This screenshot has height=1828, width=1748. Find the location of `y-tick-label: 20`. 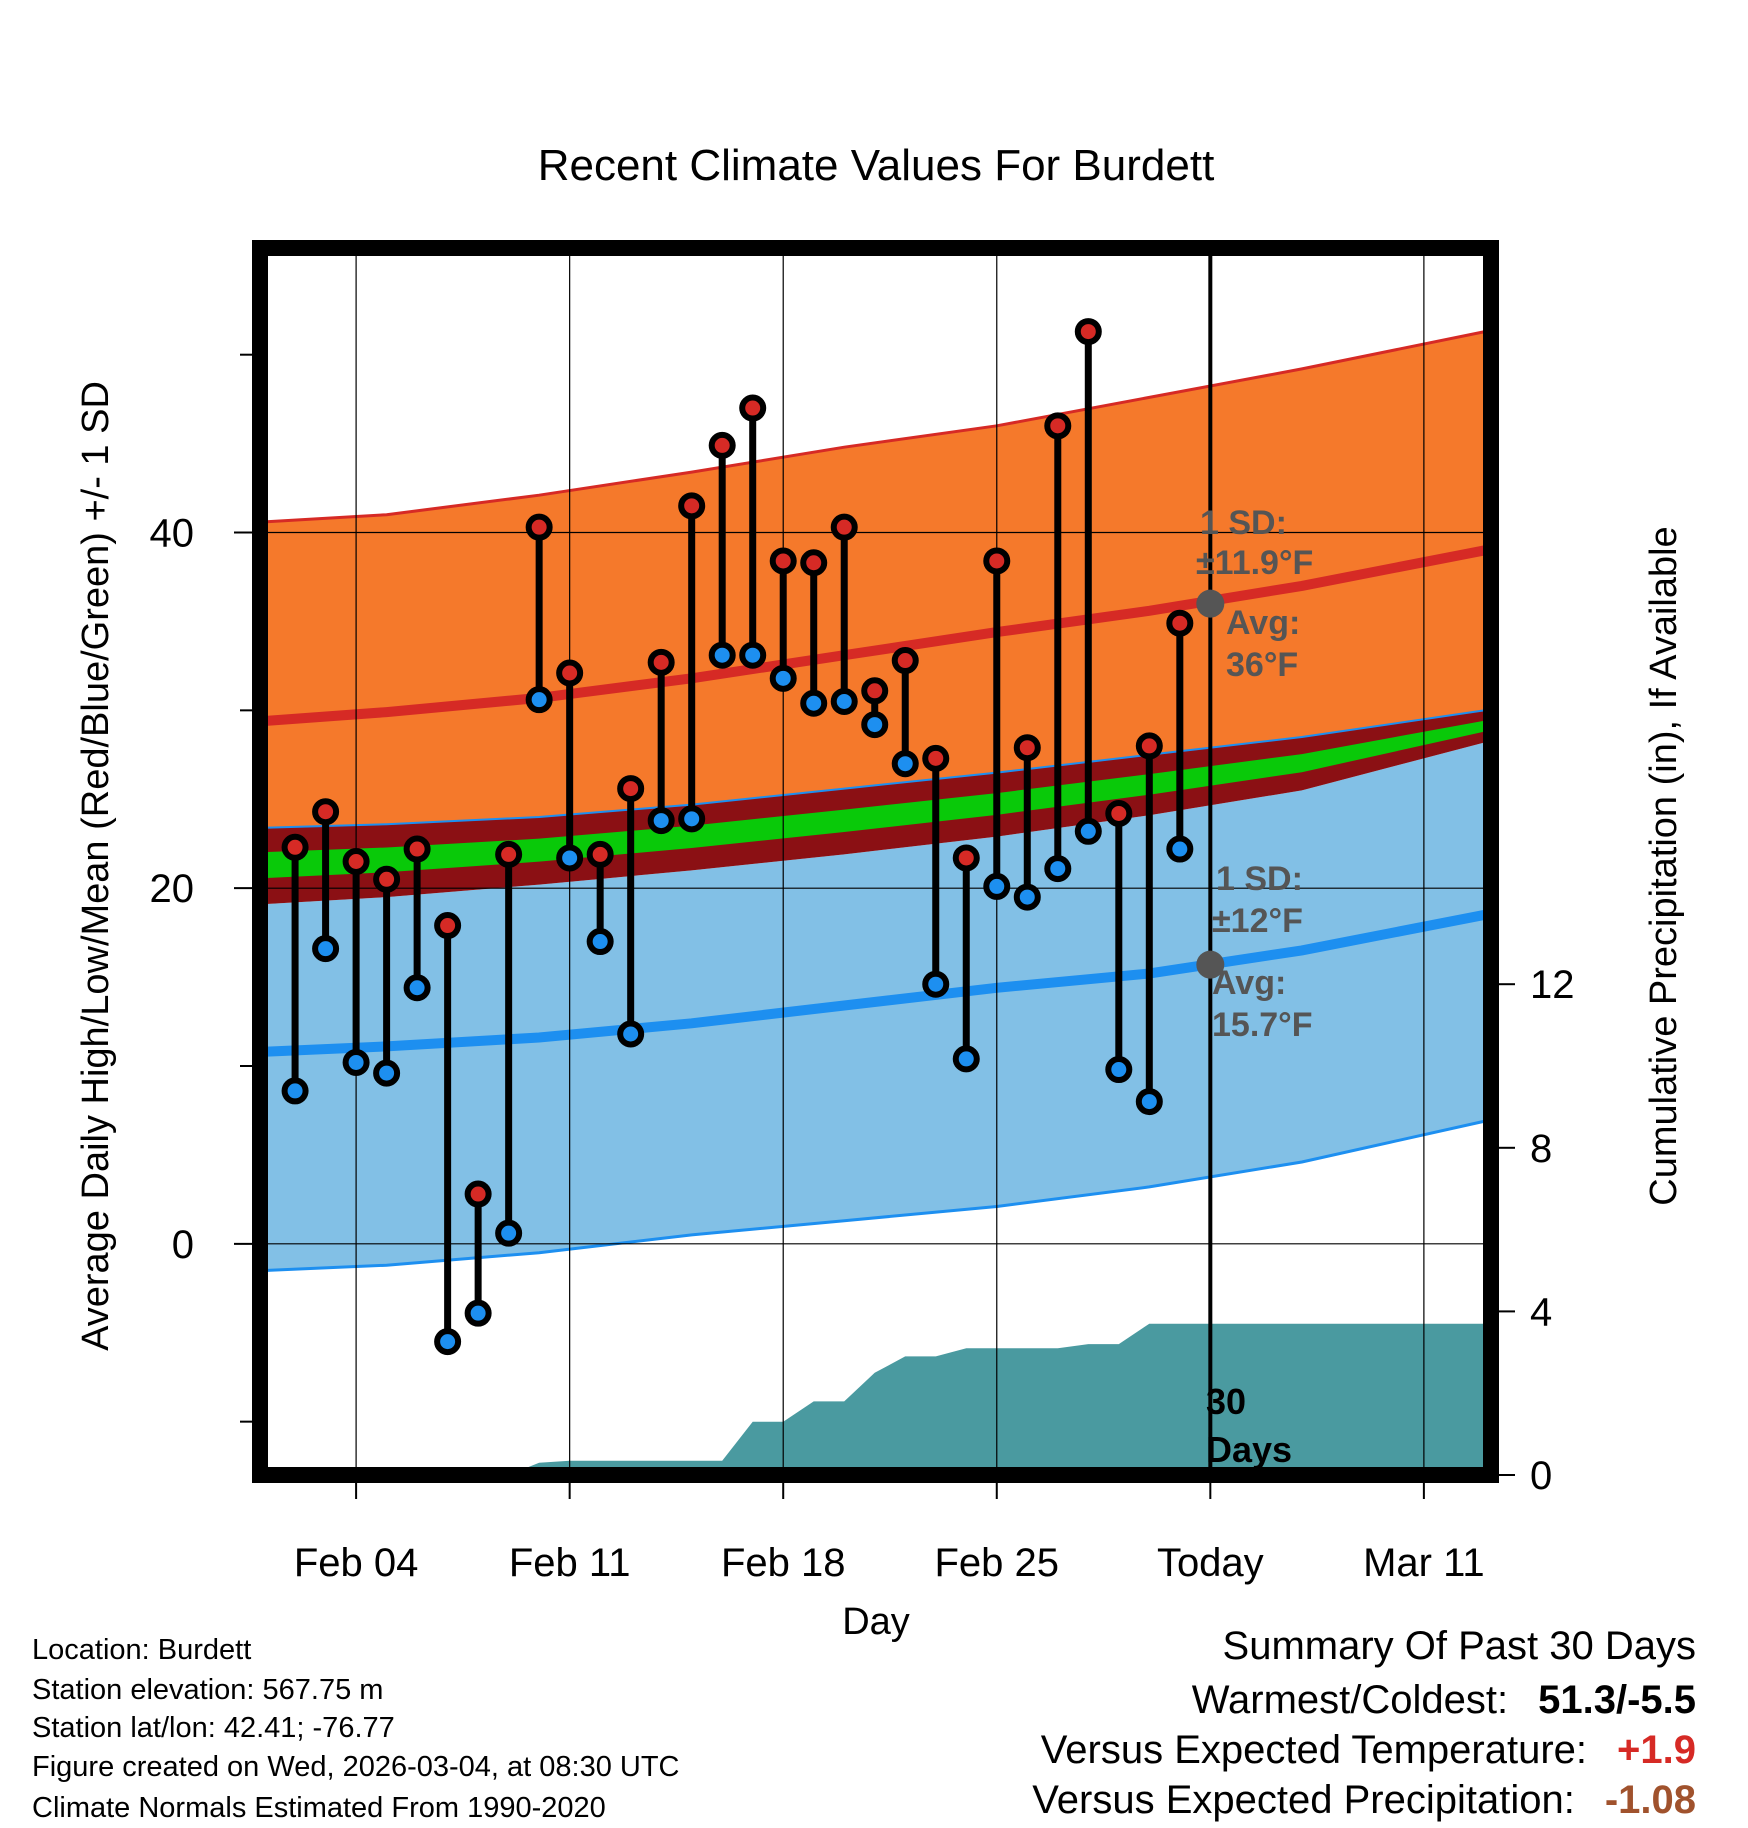

y-tick-label: 20 is located at coordinates (172, 889).